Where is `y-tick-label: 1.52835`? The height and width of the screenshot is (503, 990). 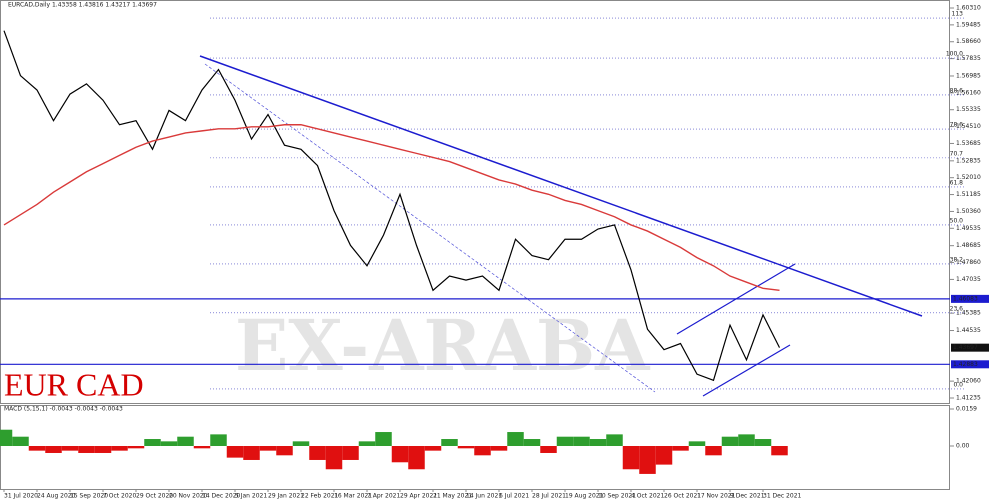 y-tick-label: 1.52835 is located at coordinates (968, 160).